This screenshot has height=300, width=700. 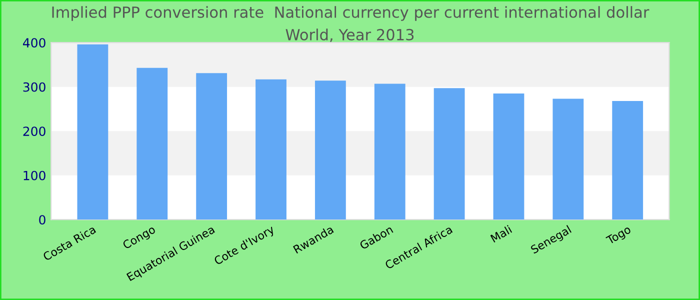 I want to click on y-tick-label: 200, so click(x=34, y=131).